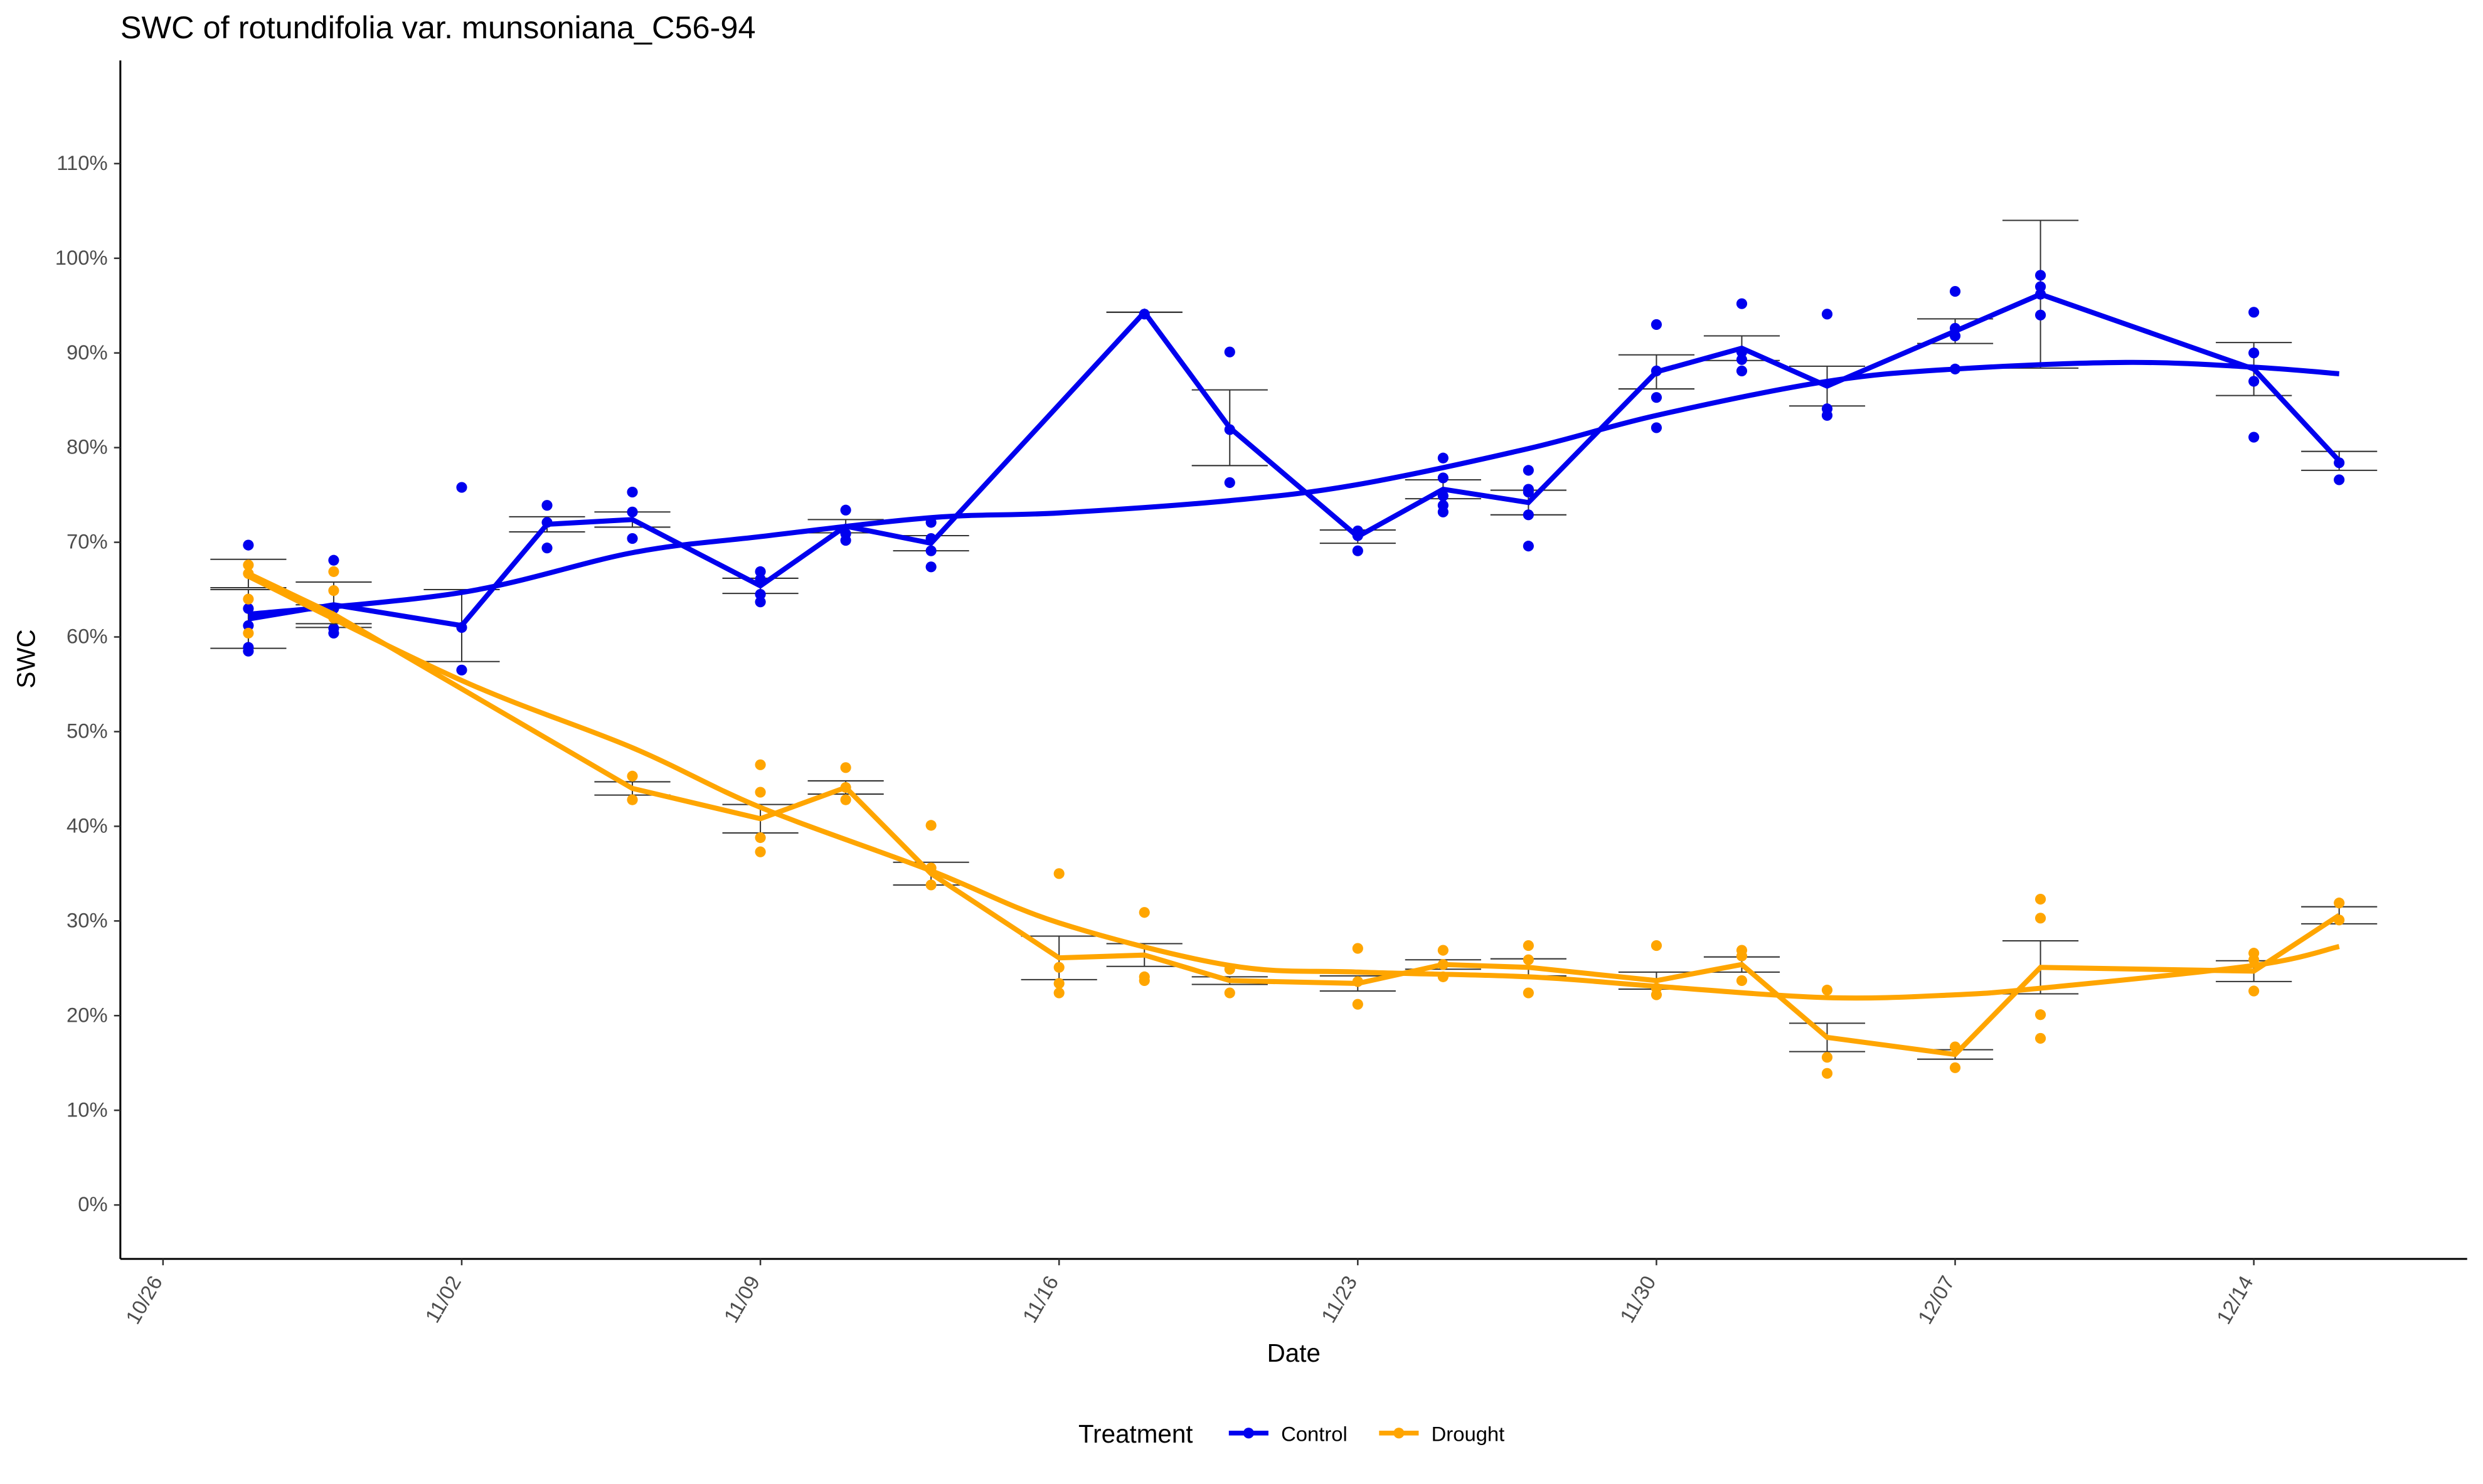 This screenshot has height=1484, width=2483. What do you see at coordinates (442, 1299) in the screenshot?
I see `x-tick-label: 11/02` at bounding box center [442, 1299].